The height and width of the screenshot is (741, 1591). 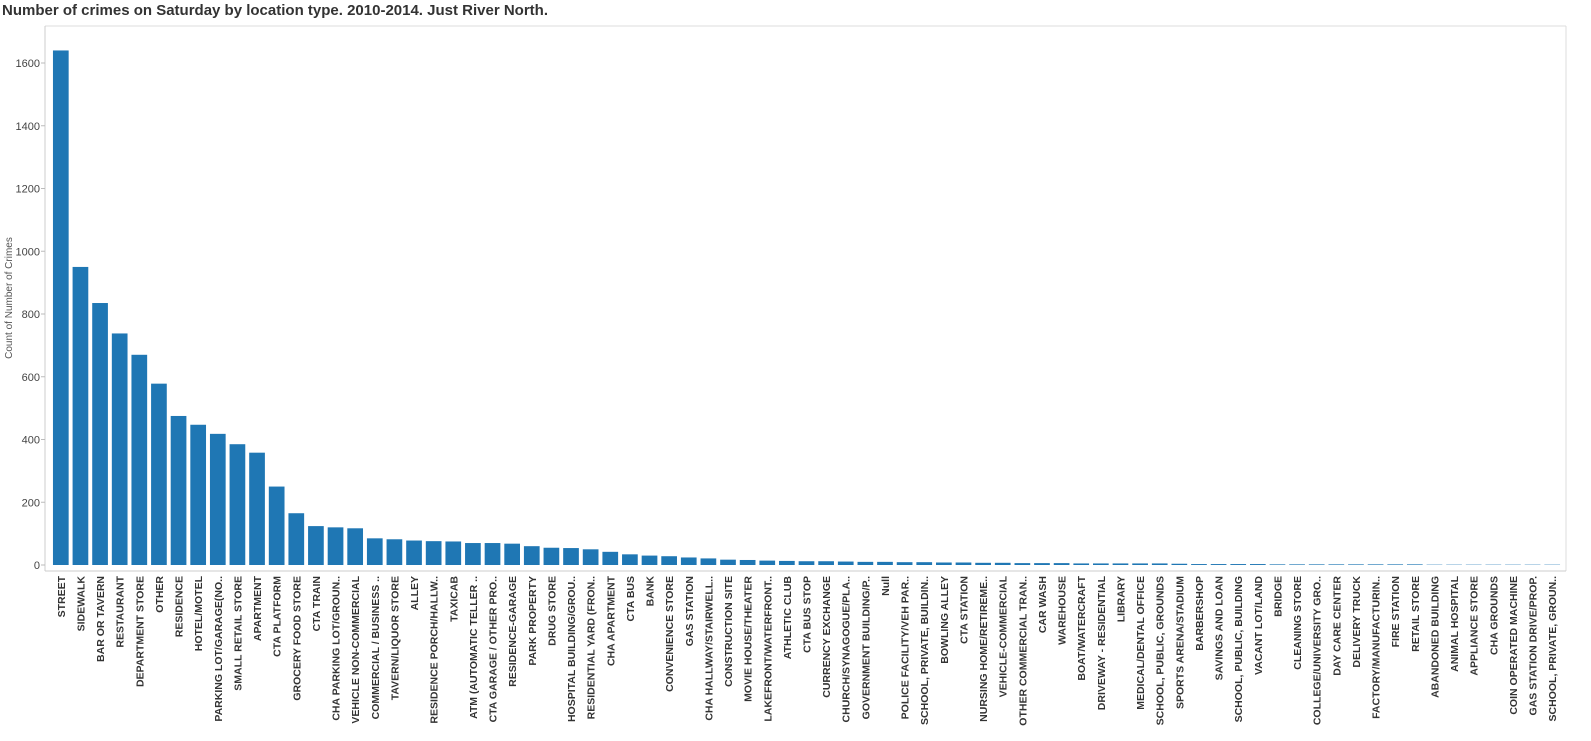 What do you see at coordinates (552, 611) in the screenshot?
I see `category-label: DRUG STORE` at bounding box center [552, 611].